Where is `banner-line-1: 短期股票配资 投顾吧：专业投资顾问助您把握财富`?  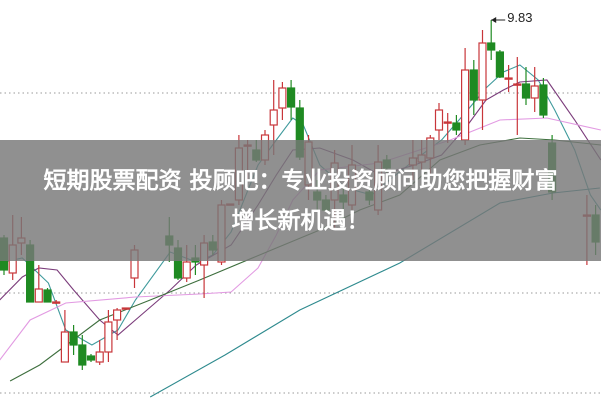
banner-line-1: 短期股票配资 投顾吧：专业投资顾问助您把握财富 is located at coordinates (300, 180).